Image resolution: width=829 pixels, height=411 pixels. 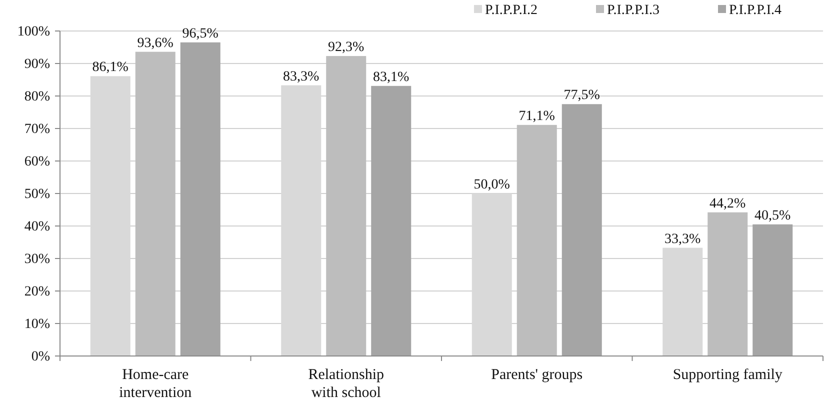 What do you see at coordinates (33, 32) in the screenshot?
I see `y-tick-label: 100%` at bounding box center [33, 32].